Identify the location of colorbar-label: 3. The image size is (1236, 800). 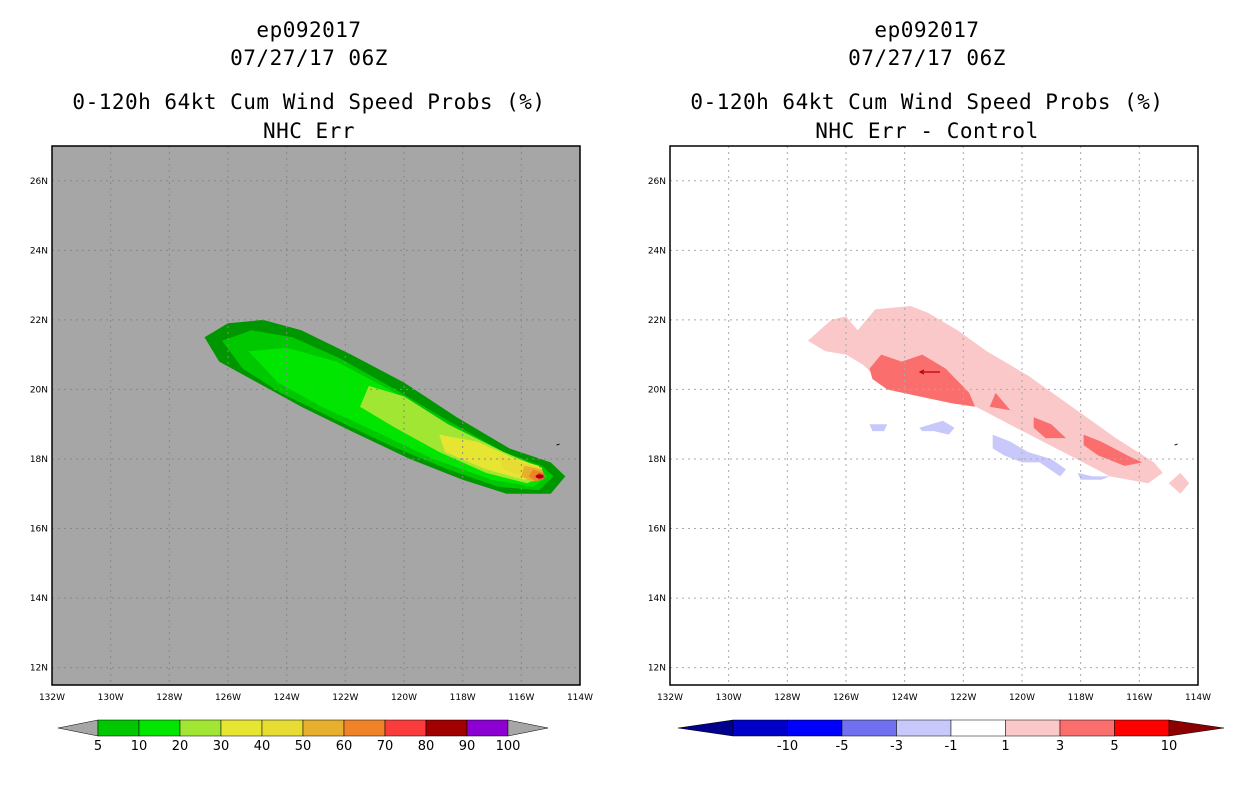
(1060, 746).